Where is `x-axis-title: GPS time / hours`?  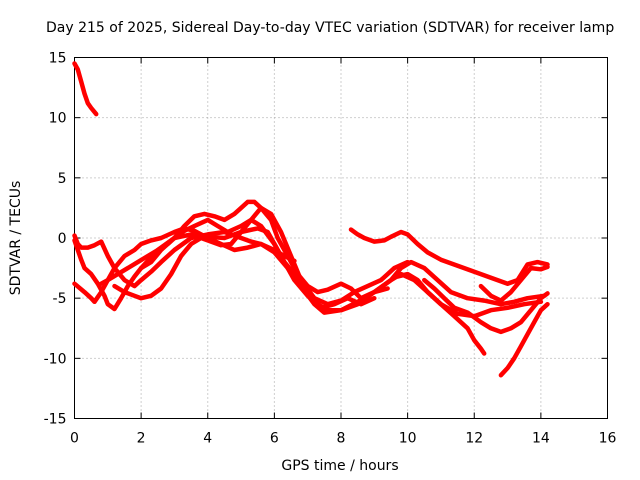 x-axis-title: GPS time / hours is located at coordinates (339, 466).